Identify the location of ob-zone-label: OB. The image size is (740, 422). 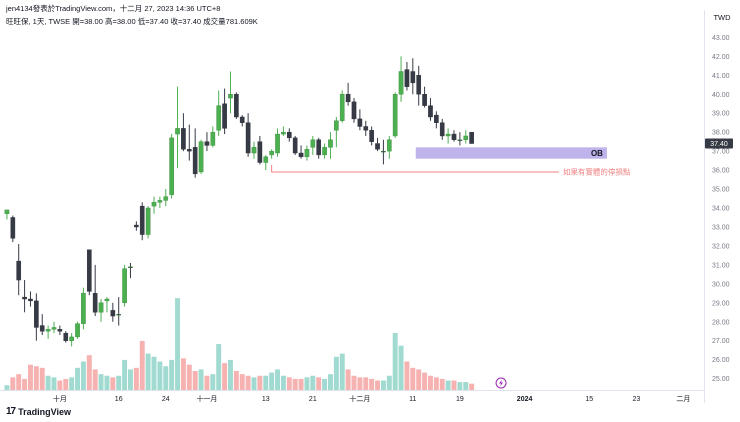
(597, 153).